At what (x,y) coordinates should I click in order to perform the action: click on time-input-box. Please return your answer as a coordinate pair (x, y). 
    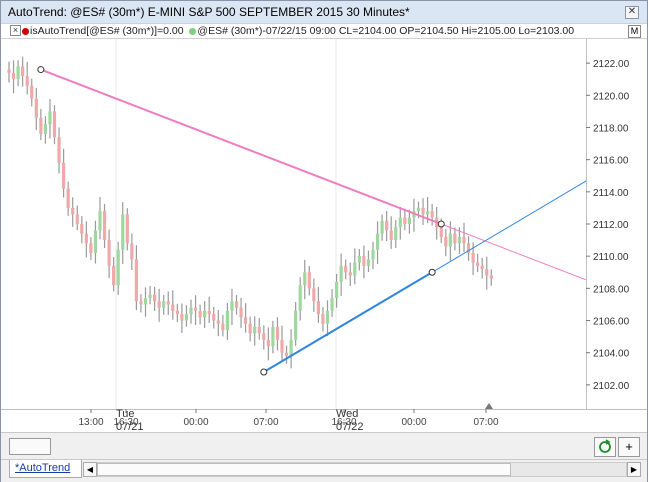
    Looking at the image, I should click on (30, 446).